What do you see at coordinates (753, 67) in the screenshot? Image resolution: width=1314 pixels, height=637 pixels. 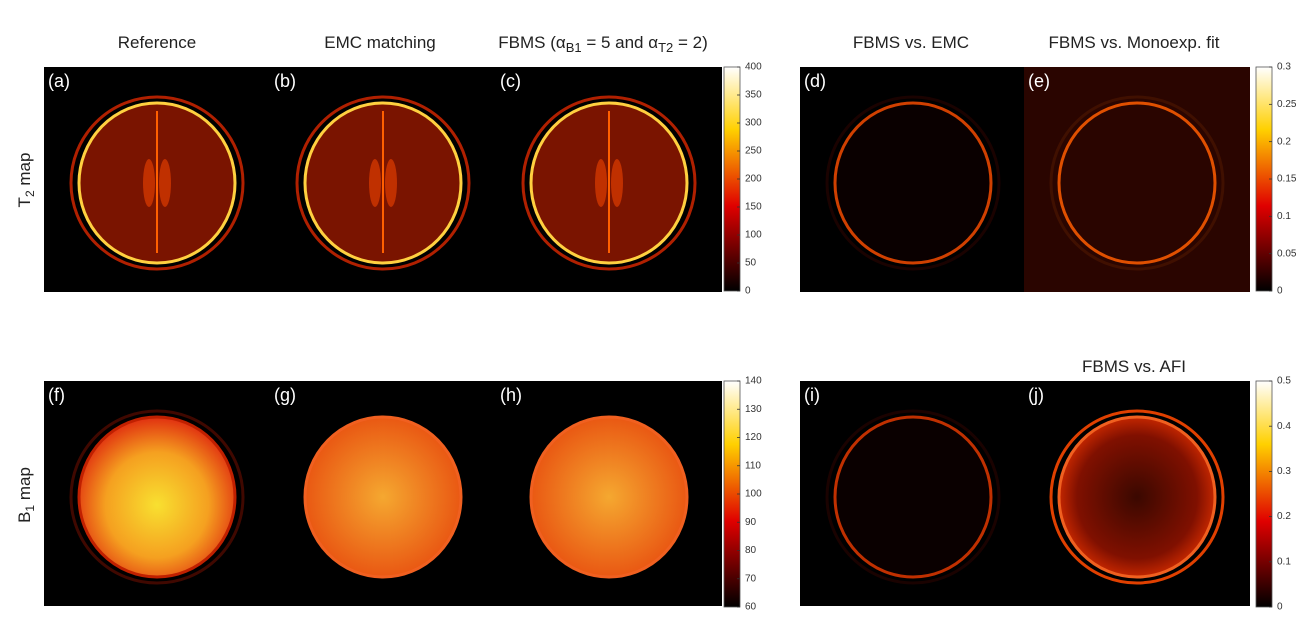 I see `colorbar-tick-label: 400` at bounding box center [753, 67].